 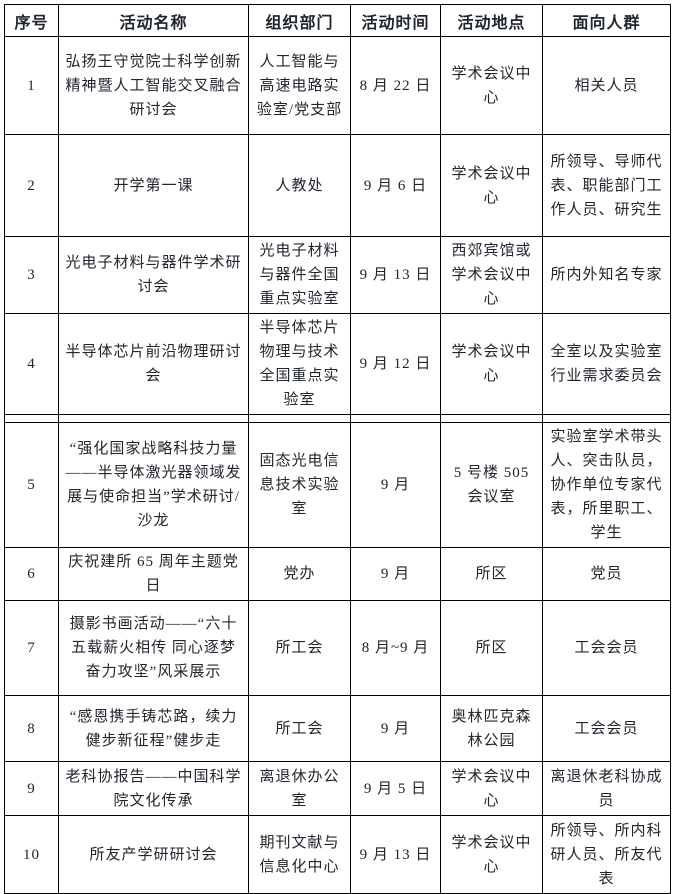 What do you see at coordinates (153, 854) in the screenshot?
I see `cell-activity-name: 所友产学研研讨会` at bounding box center [153, 854].